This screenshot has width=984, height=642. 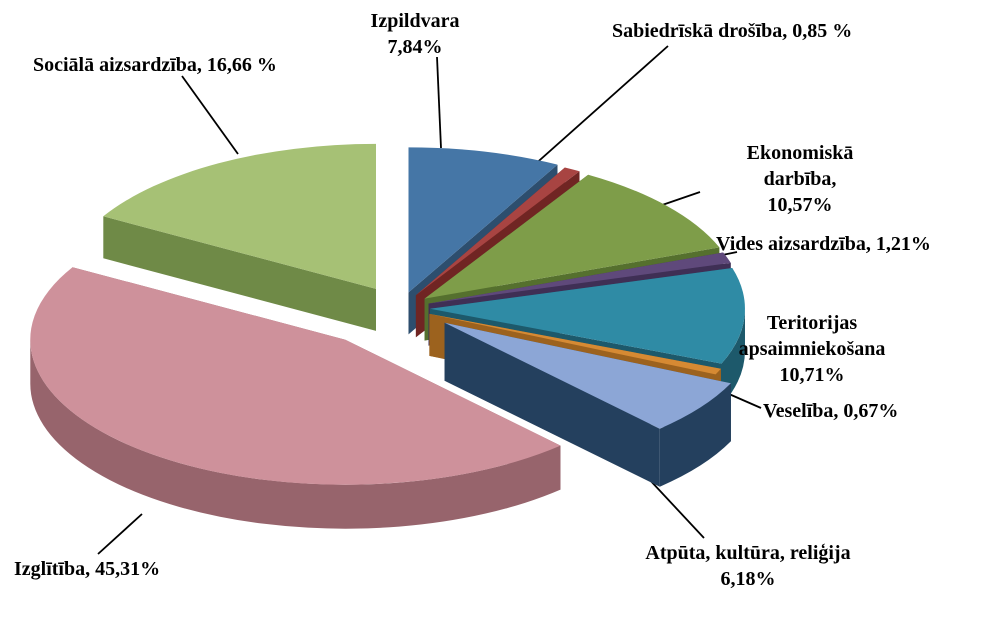 What do you see at coordinates (676, 508) in the screenshot?
I see `leader-line-atputa-kultura-religija` at bounding box center [676, 508].